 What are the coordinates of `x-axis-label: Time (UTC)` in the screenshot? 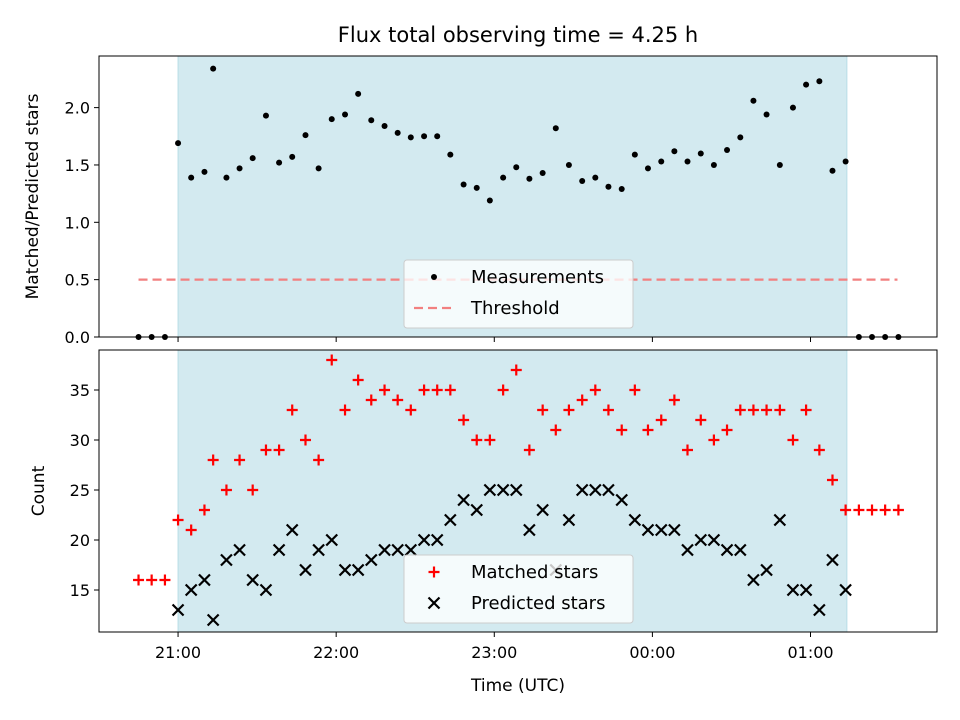 It's located at (517, 686).